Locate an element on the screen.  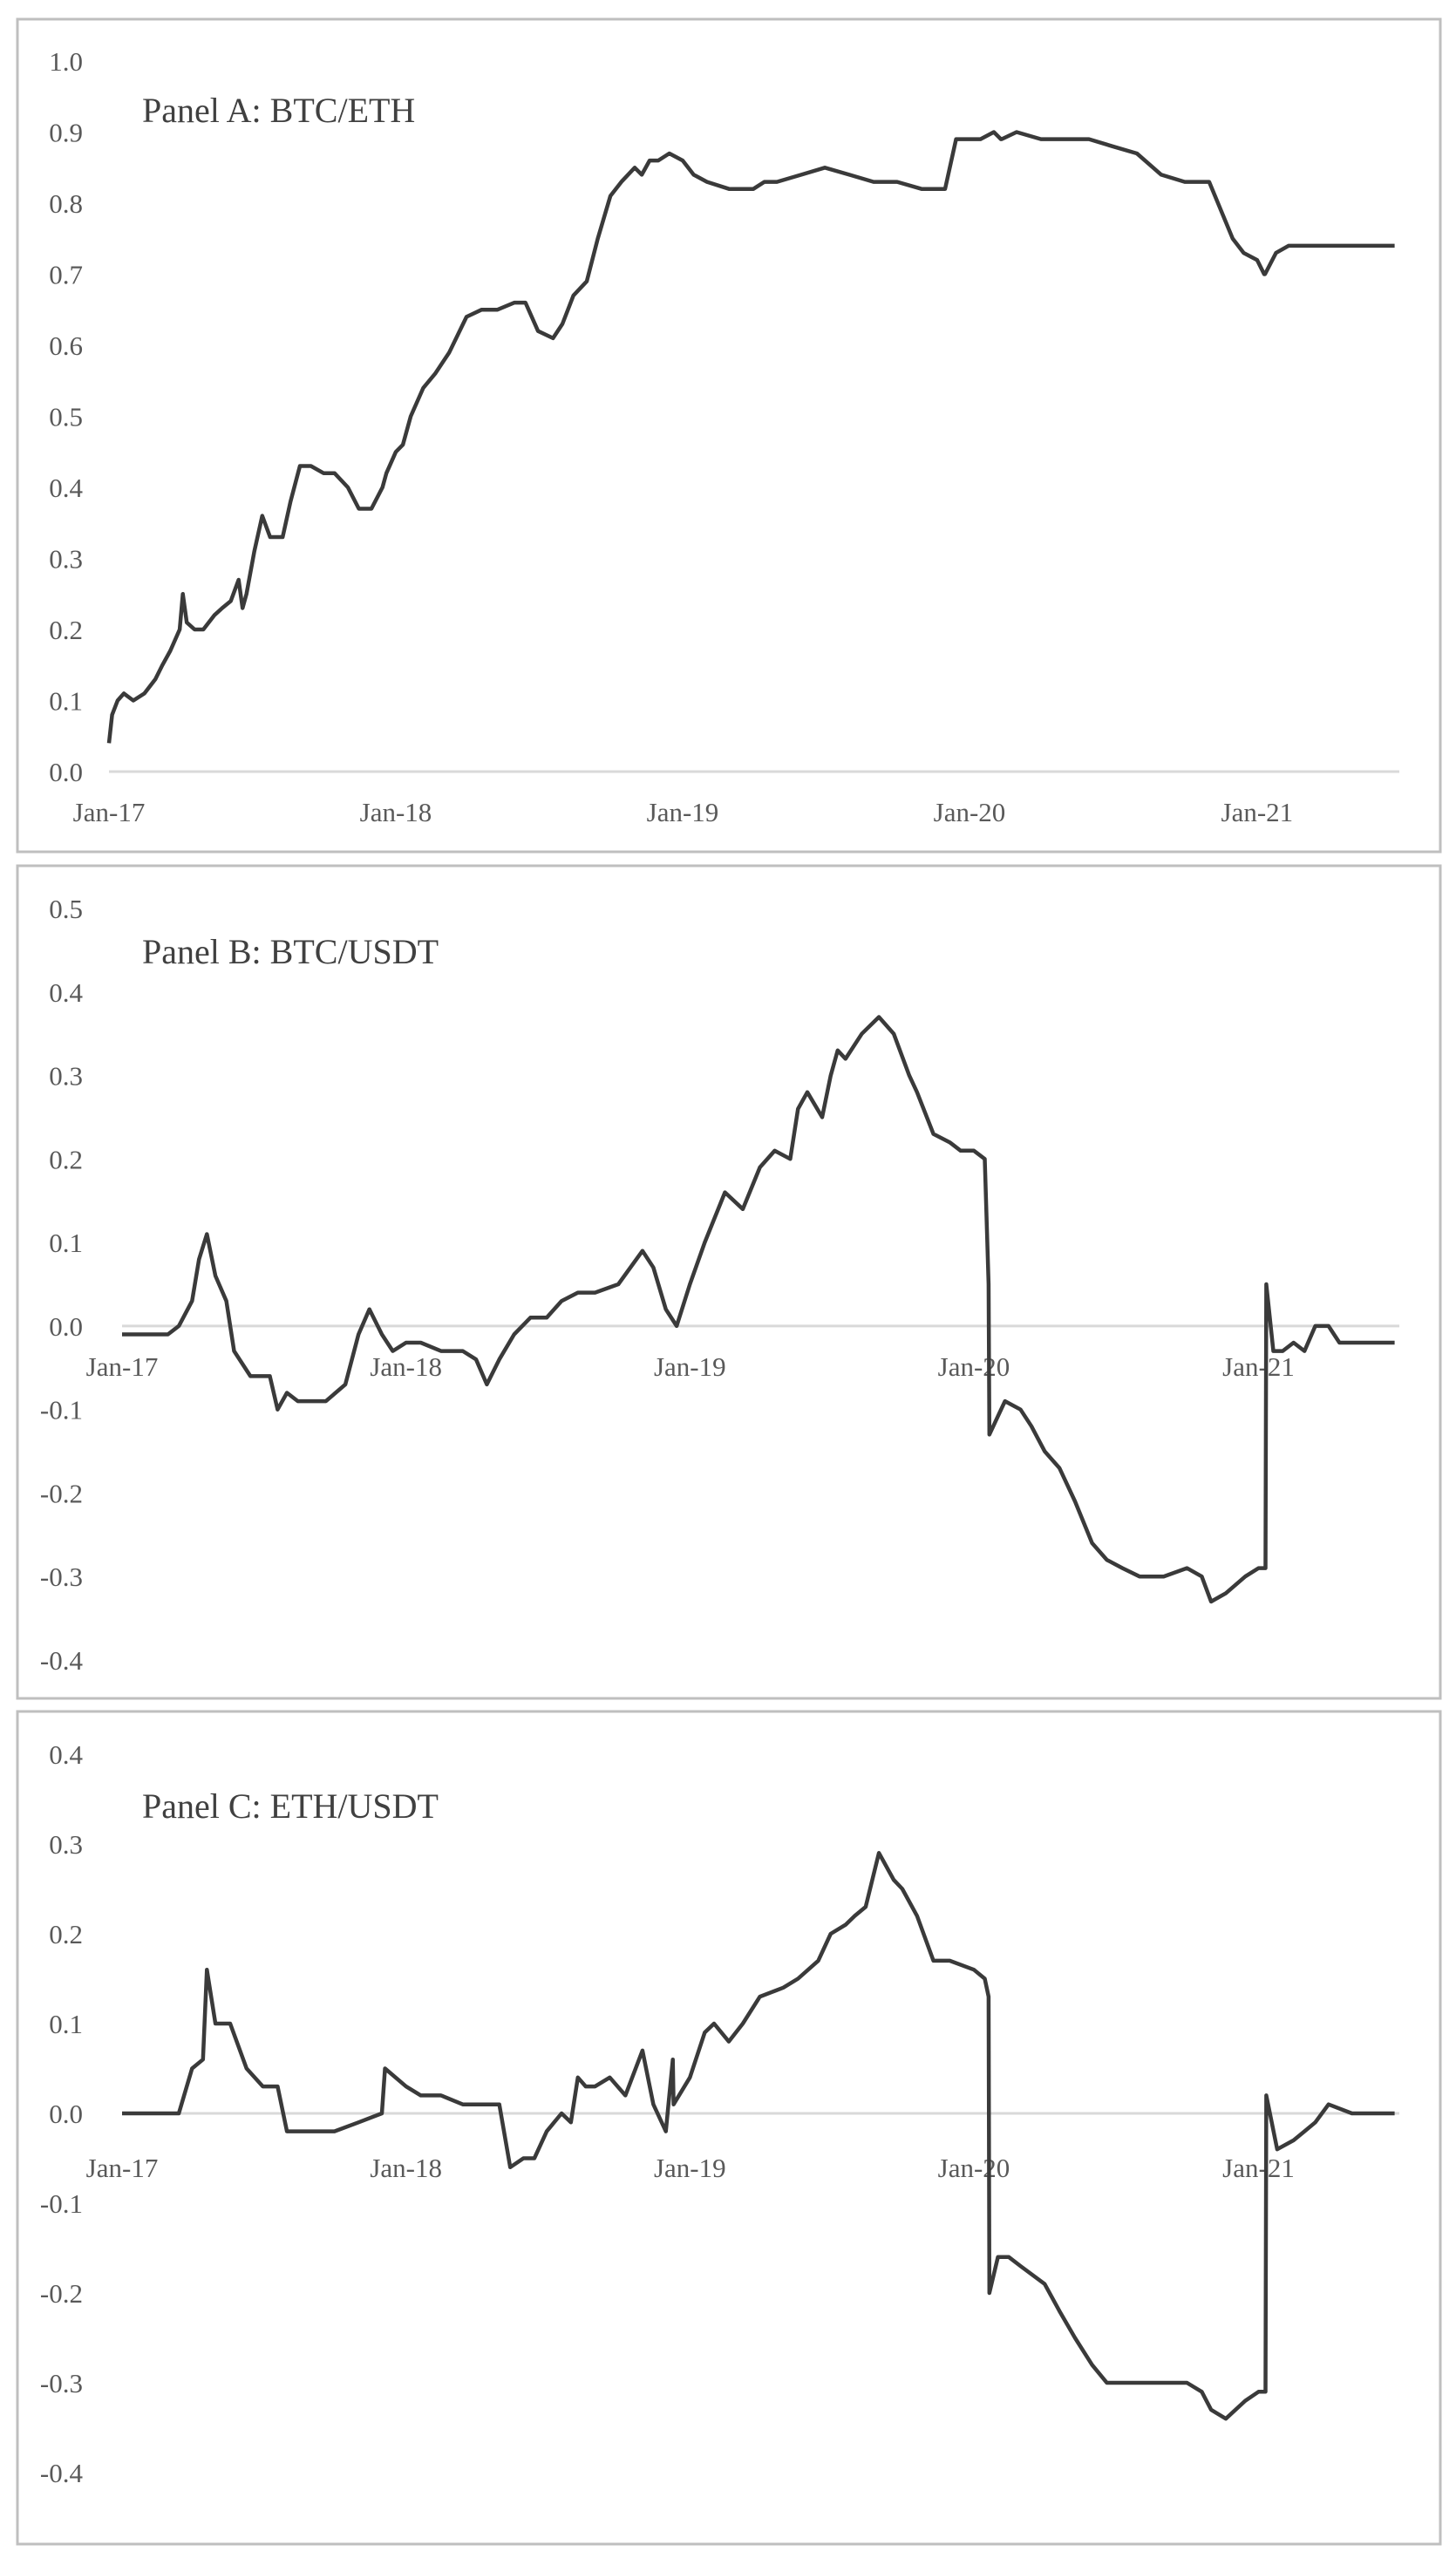
y-tick-label: 1.0 is located at coordinates (66, 61).